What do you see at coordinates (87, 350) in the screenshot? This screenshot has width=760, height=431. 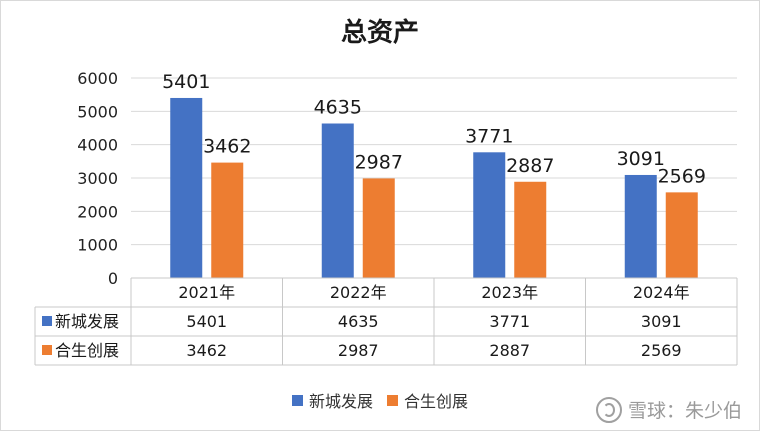 I see `table-series-name: 合生创展` at bounding box center [87, 350].